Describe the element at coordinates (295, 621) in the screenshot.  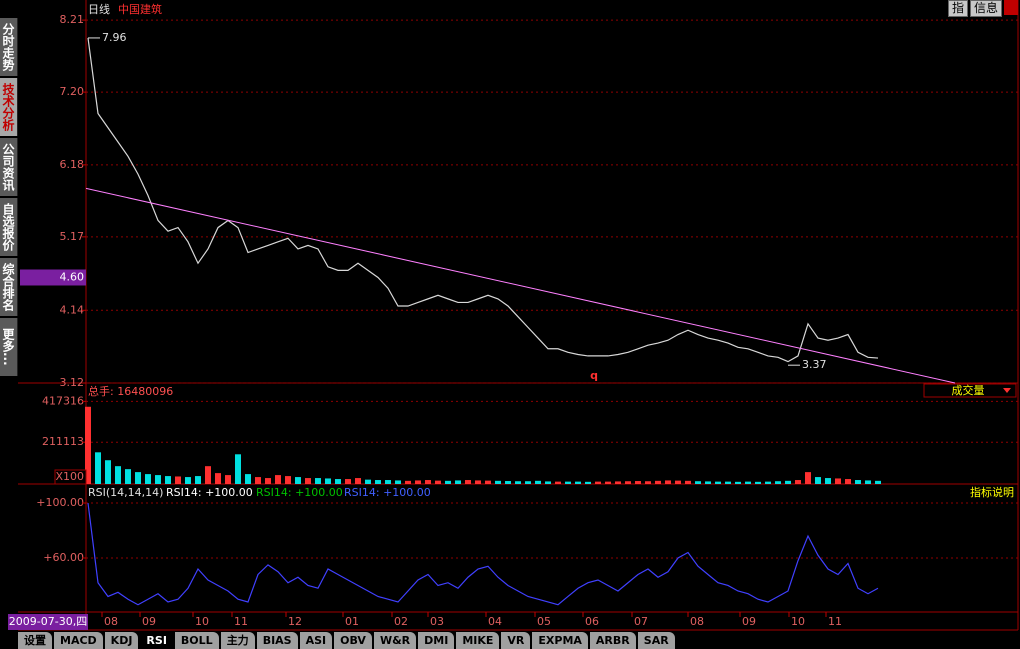
I see `x-tick-label: 12` at that location.